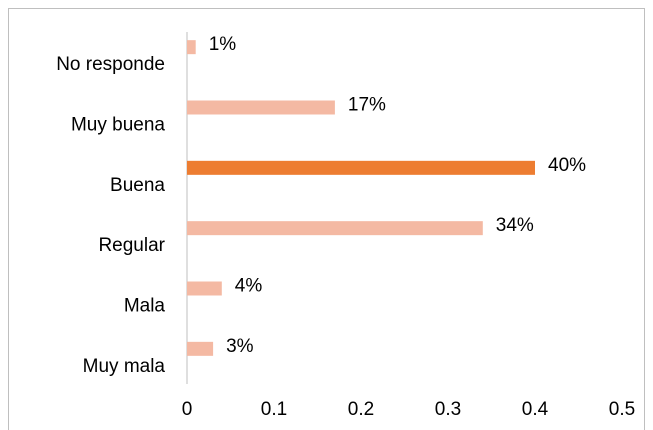 This screenshot has height=430, width=653. Describe the element at coordinates (187, 409) in the screenshot. I see `x-tick-label: 0` at that location.